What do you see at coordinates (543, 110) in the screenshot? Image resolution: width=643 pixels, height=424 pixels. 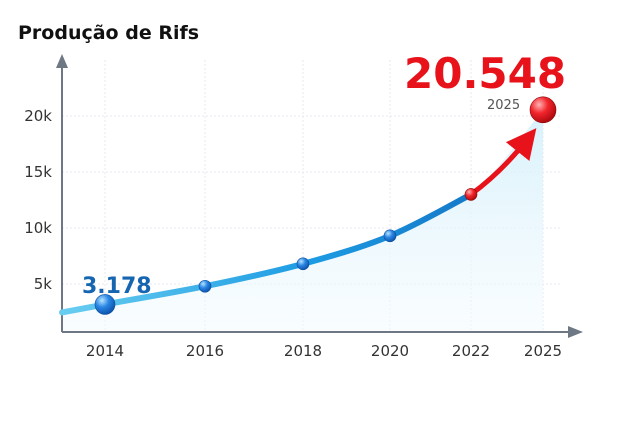 I see `data-point-2025` at bounding box center [543, 110].